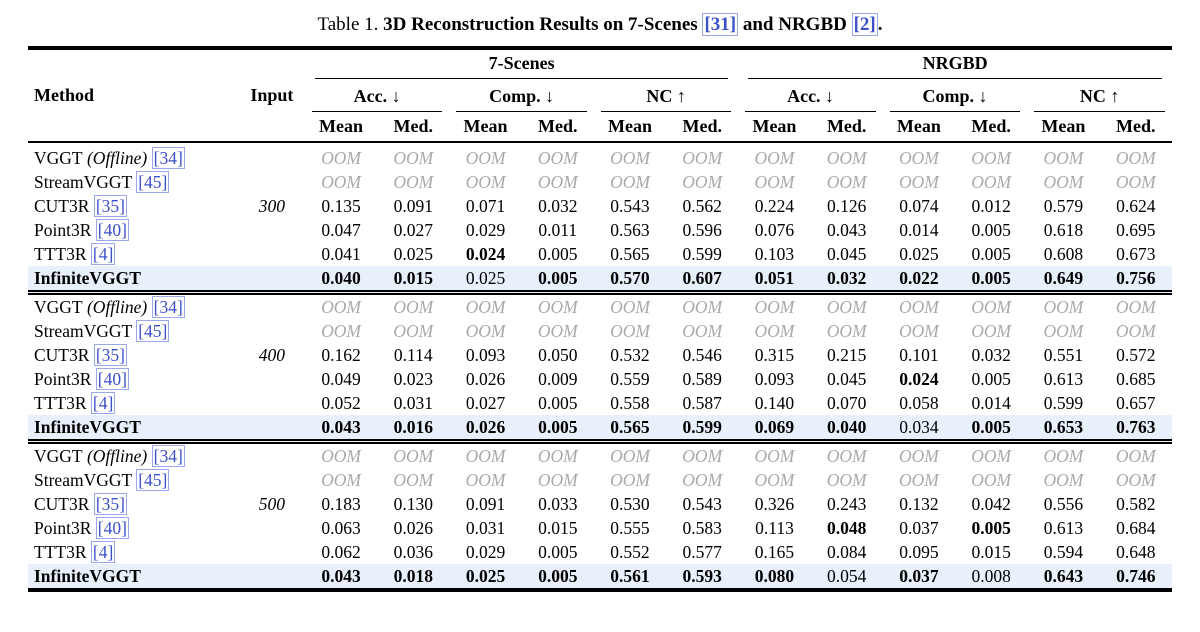 The width and height of the screenshot is (1200, 632). What do you see at coordinates (630, 528) in the screenshot?
I see `value-cell: 0.555` at bounding box center [630, 528].